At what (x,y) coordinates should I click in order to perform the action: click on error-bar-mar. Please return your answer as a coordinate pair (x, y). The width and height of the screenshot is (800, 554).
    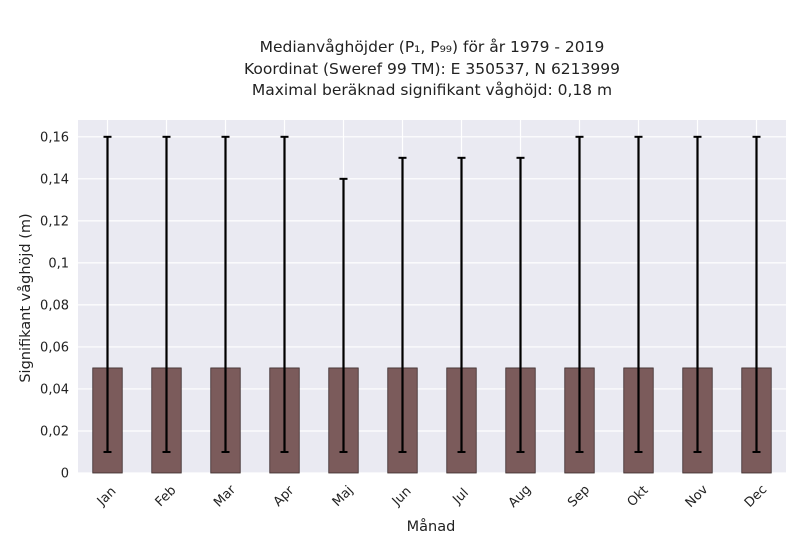
    Looking at the image, I should click on (225, 294).